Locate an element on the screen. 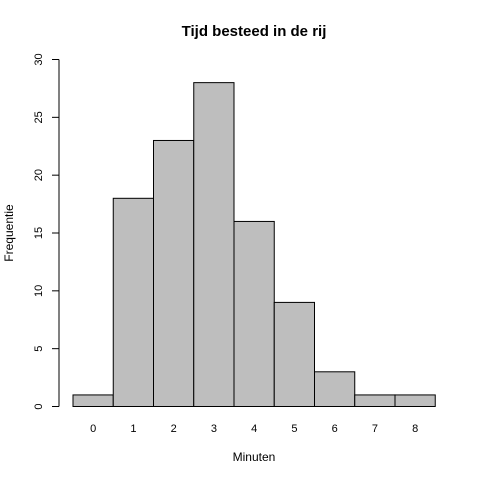 The image size is (480, 480). y-tick-label-5: 5 is located at coordinates (39, 349).